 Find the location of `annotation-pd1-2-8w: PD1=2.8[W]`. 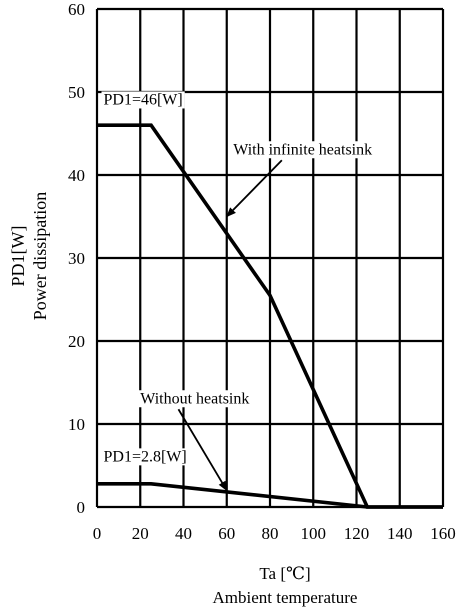

annotation-pd1-2-8w: PD1=2.8[W] is located at coordinates (144, 456).